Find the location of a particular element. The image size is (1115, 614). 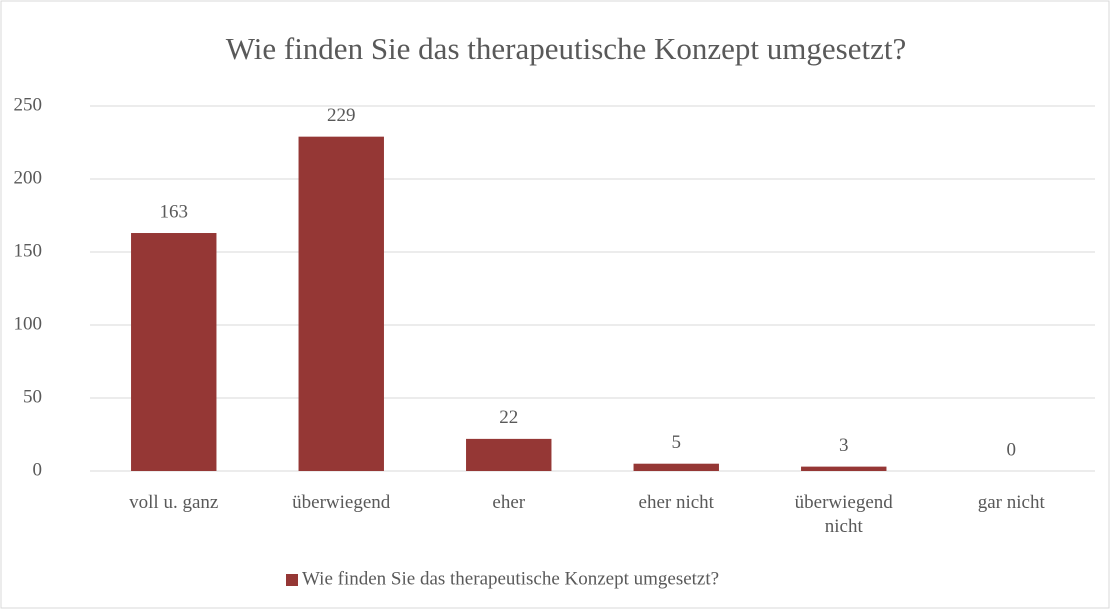

y-tick-label: 200 is located at coordinates (28, 177).